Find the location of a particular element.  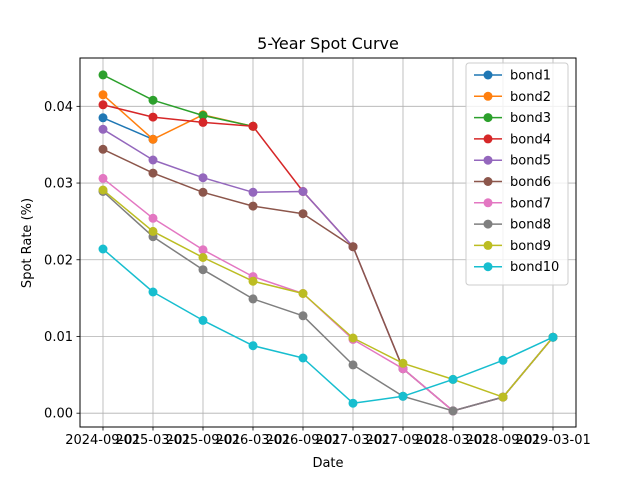

x-tick-label: 2025-03-01 is located at coordinates (153, 440).